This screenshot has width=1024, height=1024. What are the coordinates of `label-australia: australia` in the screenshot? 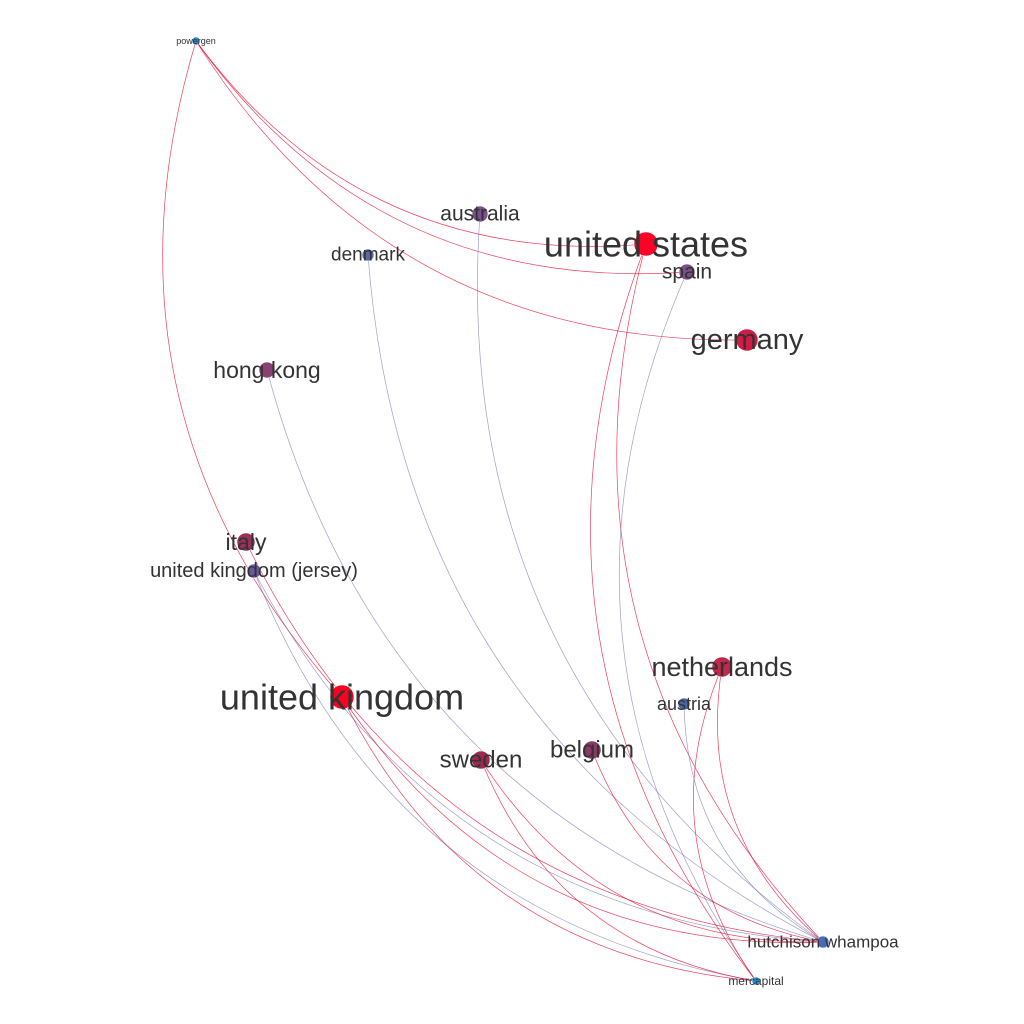 It's located at (480, 214).